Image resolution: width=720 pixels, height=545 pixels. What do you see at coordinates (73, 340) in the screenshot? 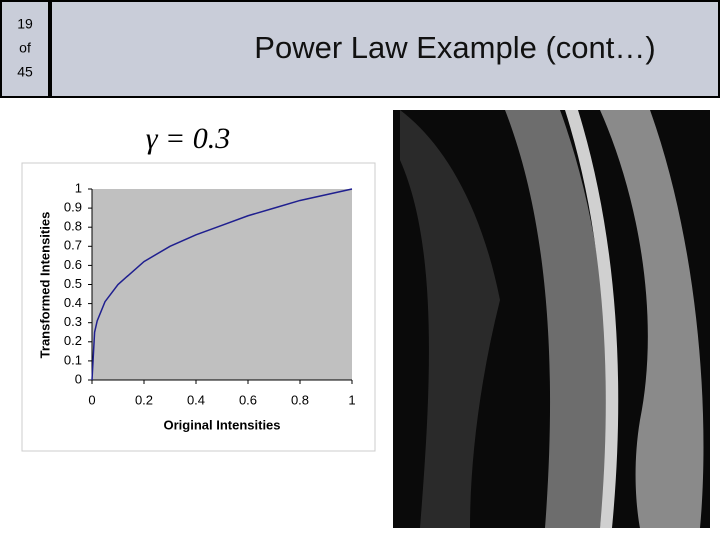
I see `y-tick-label: 0.2` at bounding box center [73, 340].